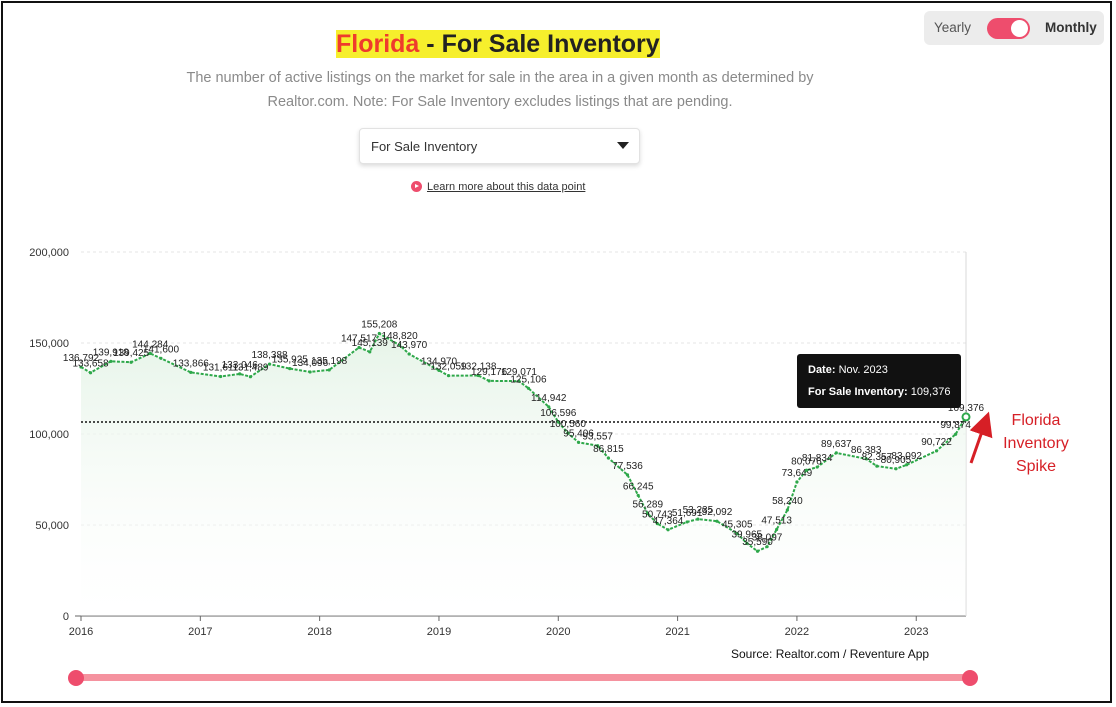 Image resolution: width=1116 pixels, height=707 pixels. I want to click on data-label: 51,691, so click(687, 513).